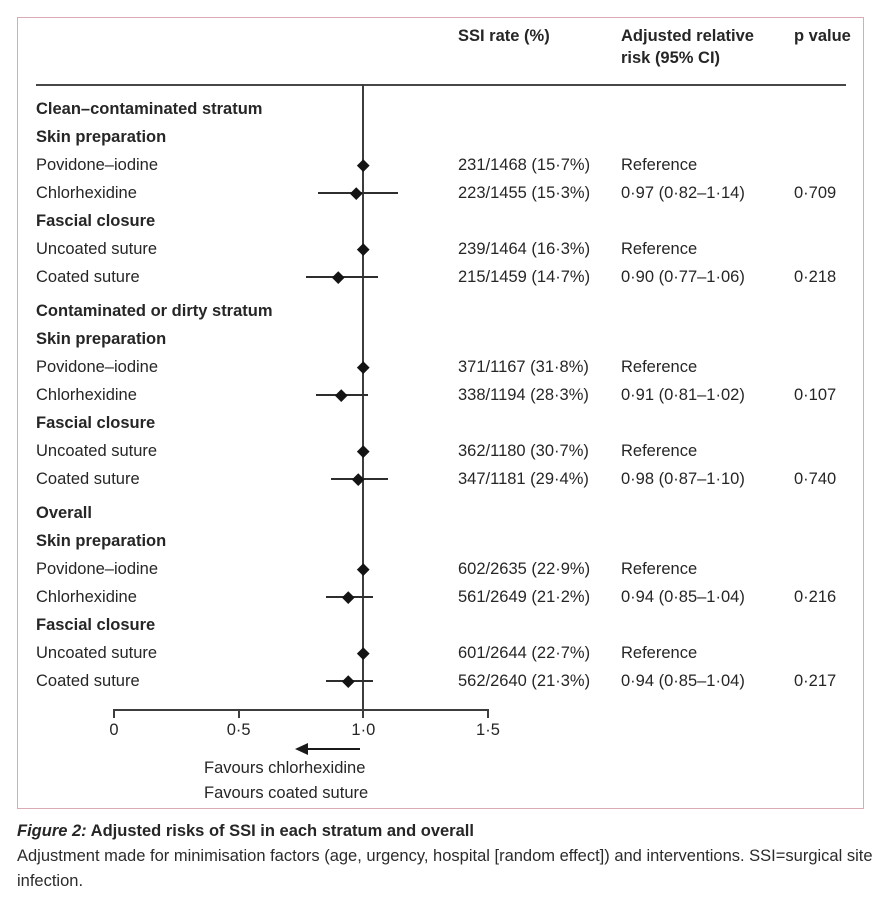 The height and width of the screenshot is (905, 888). Describe the element at coordinates (524, 193) in the screenshot. I see `cell-ssi-rate: 223/1455 (15·3%)` at that location.